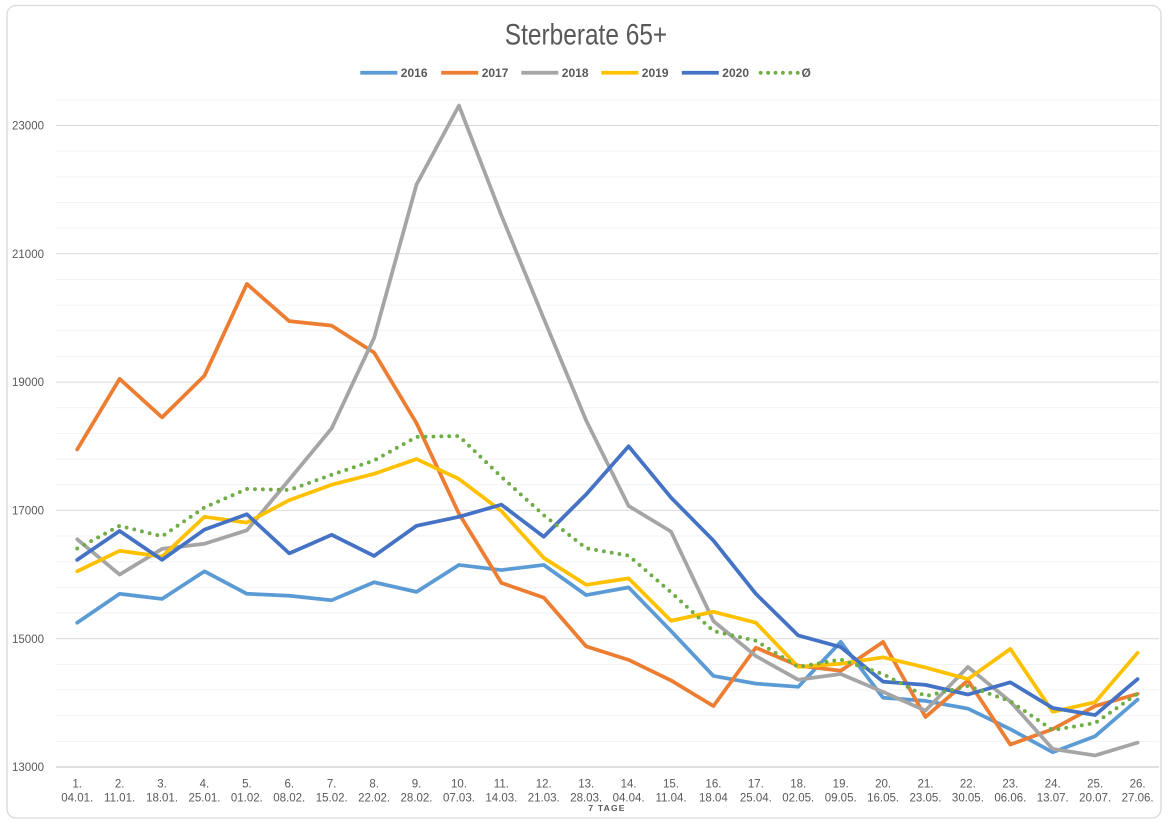 The width and height of the screenshot is (1169, 826). Describe the element at coordinates (544, 785) in the screenshot. I see `svg-text: 12.` at that location.